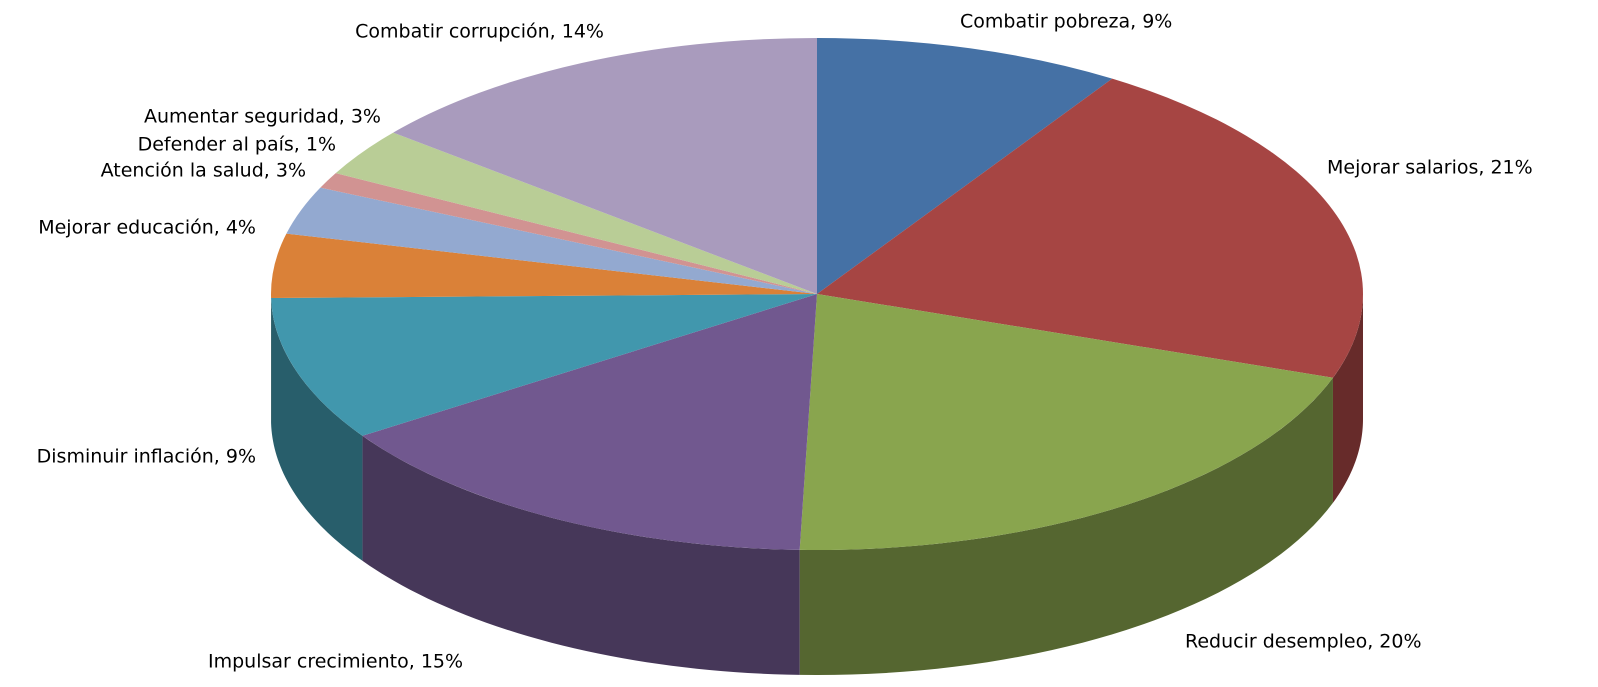 The image size is (1598, 687). I want to click on data-label: Aumentar seguridad, 3%, so click(262, 117).